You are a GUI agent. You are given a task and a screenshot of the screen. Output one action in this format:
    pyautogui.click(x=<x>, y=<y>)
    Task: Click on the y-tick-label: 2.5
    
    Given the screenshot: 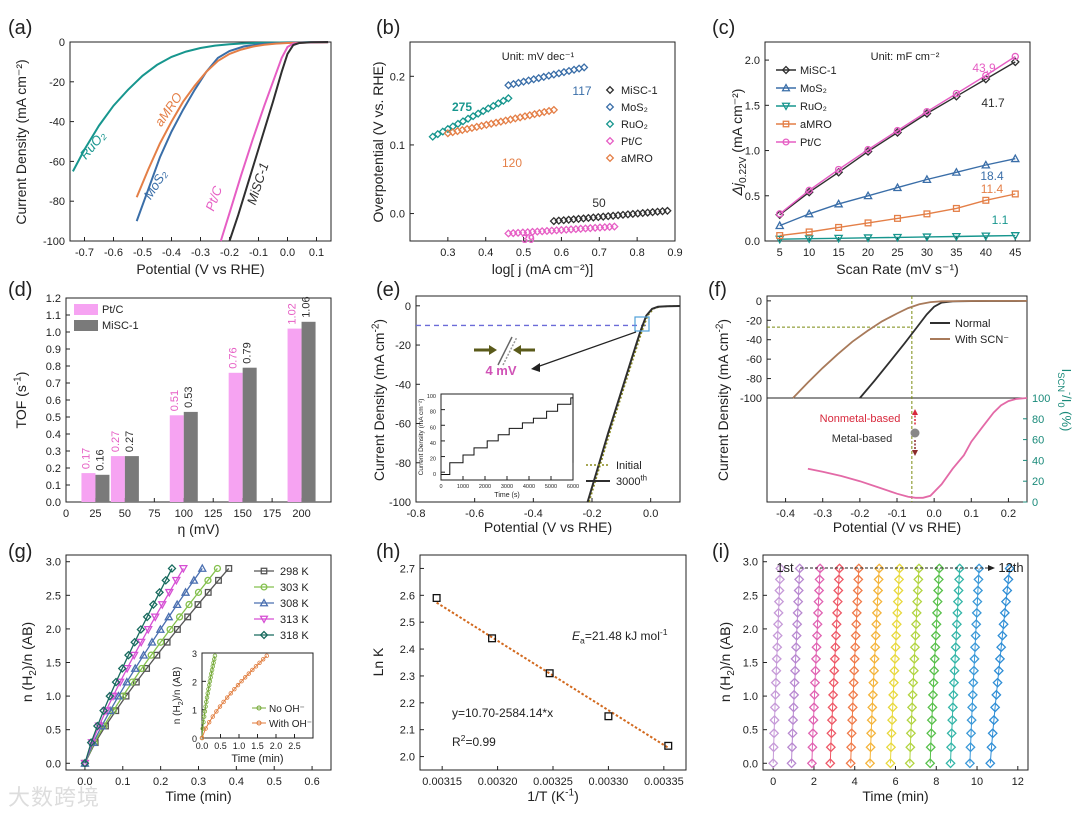 What is the action you would take?
    pyautogui.click(x=407, y=623)
    